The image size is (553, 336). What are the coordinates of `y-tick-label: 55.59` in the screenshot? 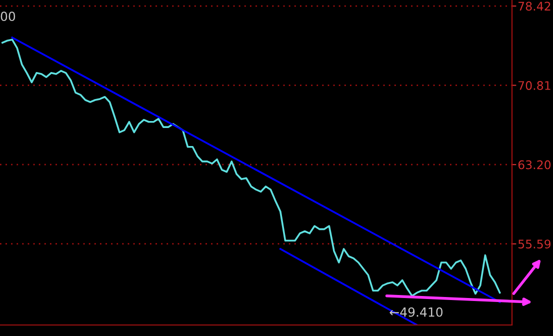 It's located at (534, 244).